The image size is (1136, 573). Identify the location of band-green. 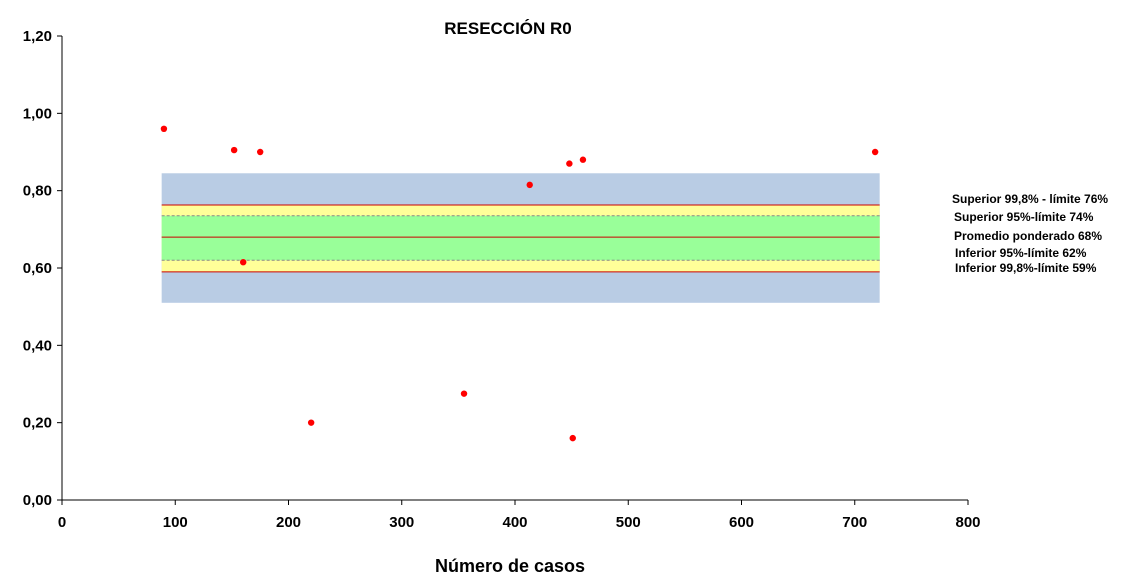
(520, 238).